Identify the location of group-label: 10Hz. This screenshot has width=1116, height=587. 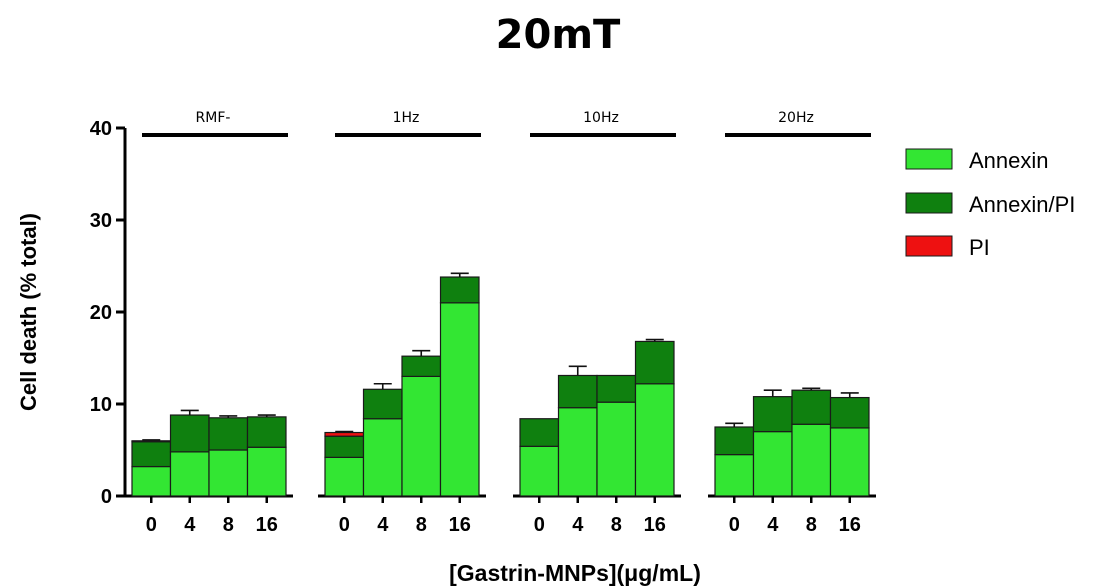
(601, 118).